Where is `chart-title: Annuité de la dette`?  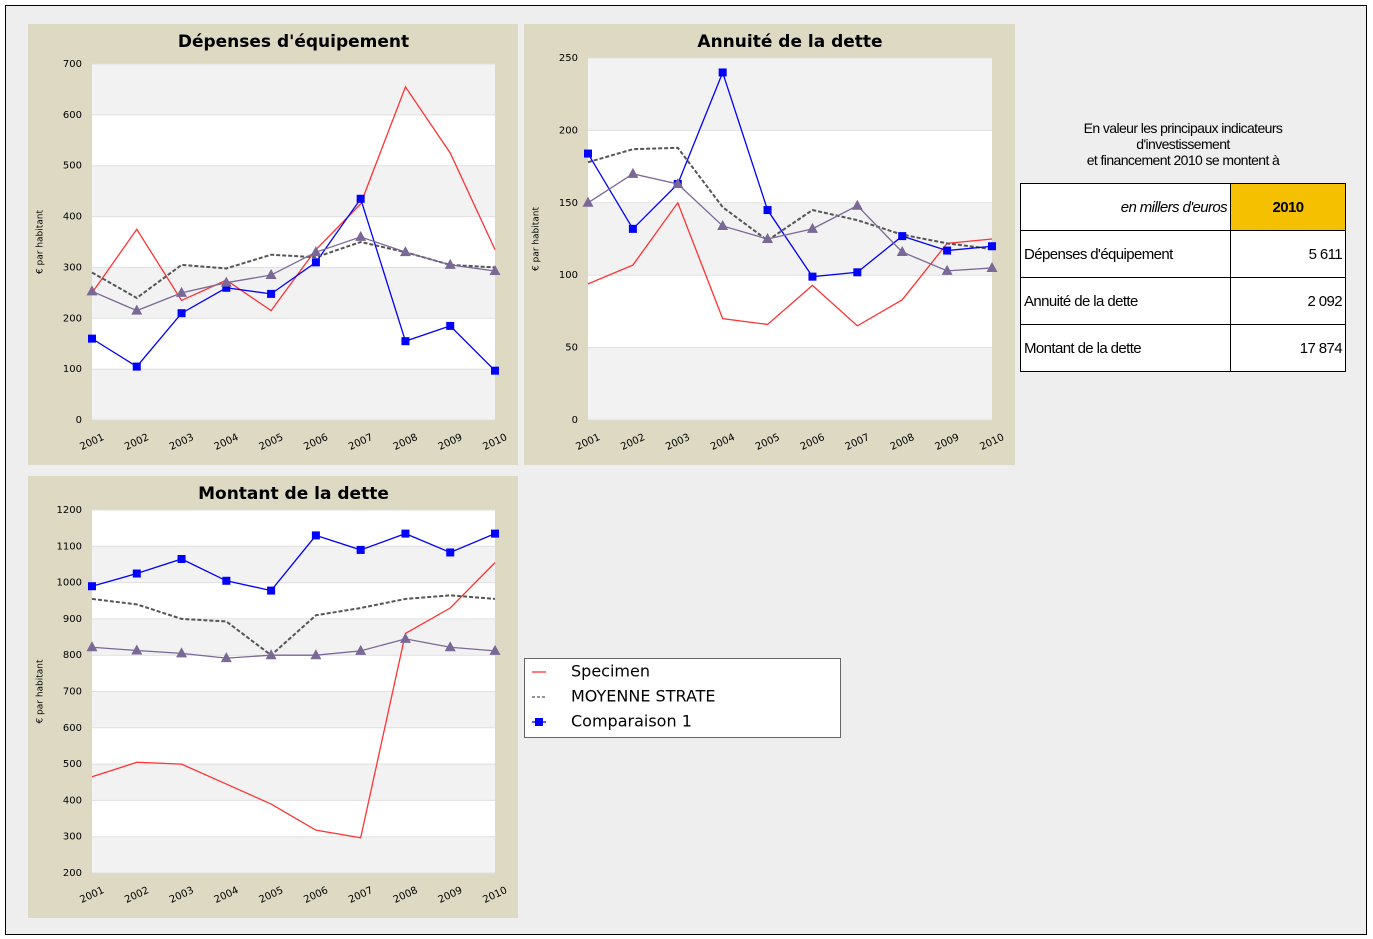 chart-title: Annuité de la dette is located at coordinates (789, 42).